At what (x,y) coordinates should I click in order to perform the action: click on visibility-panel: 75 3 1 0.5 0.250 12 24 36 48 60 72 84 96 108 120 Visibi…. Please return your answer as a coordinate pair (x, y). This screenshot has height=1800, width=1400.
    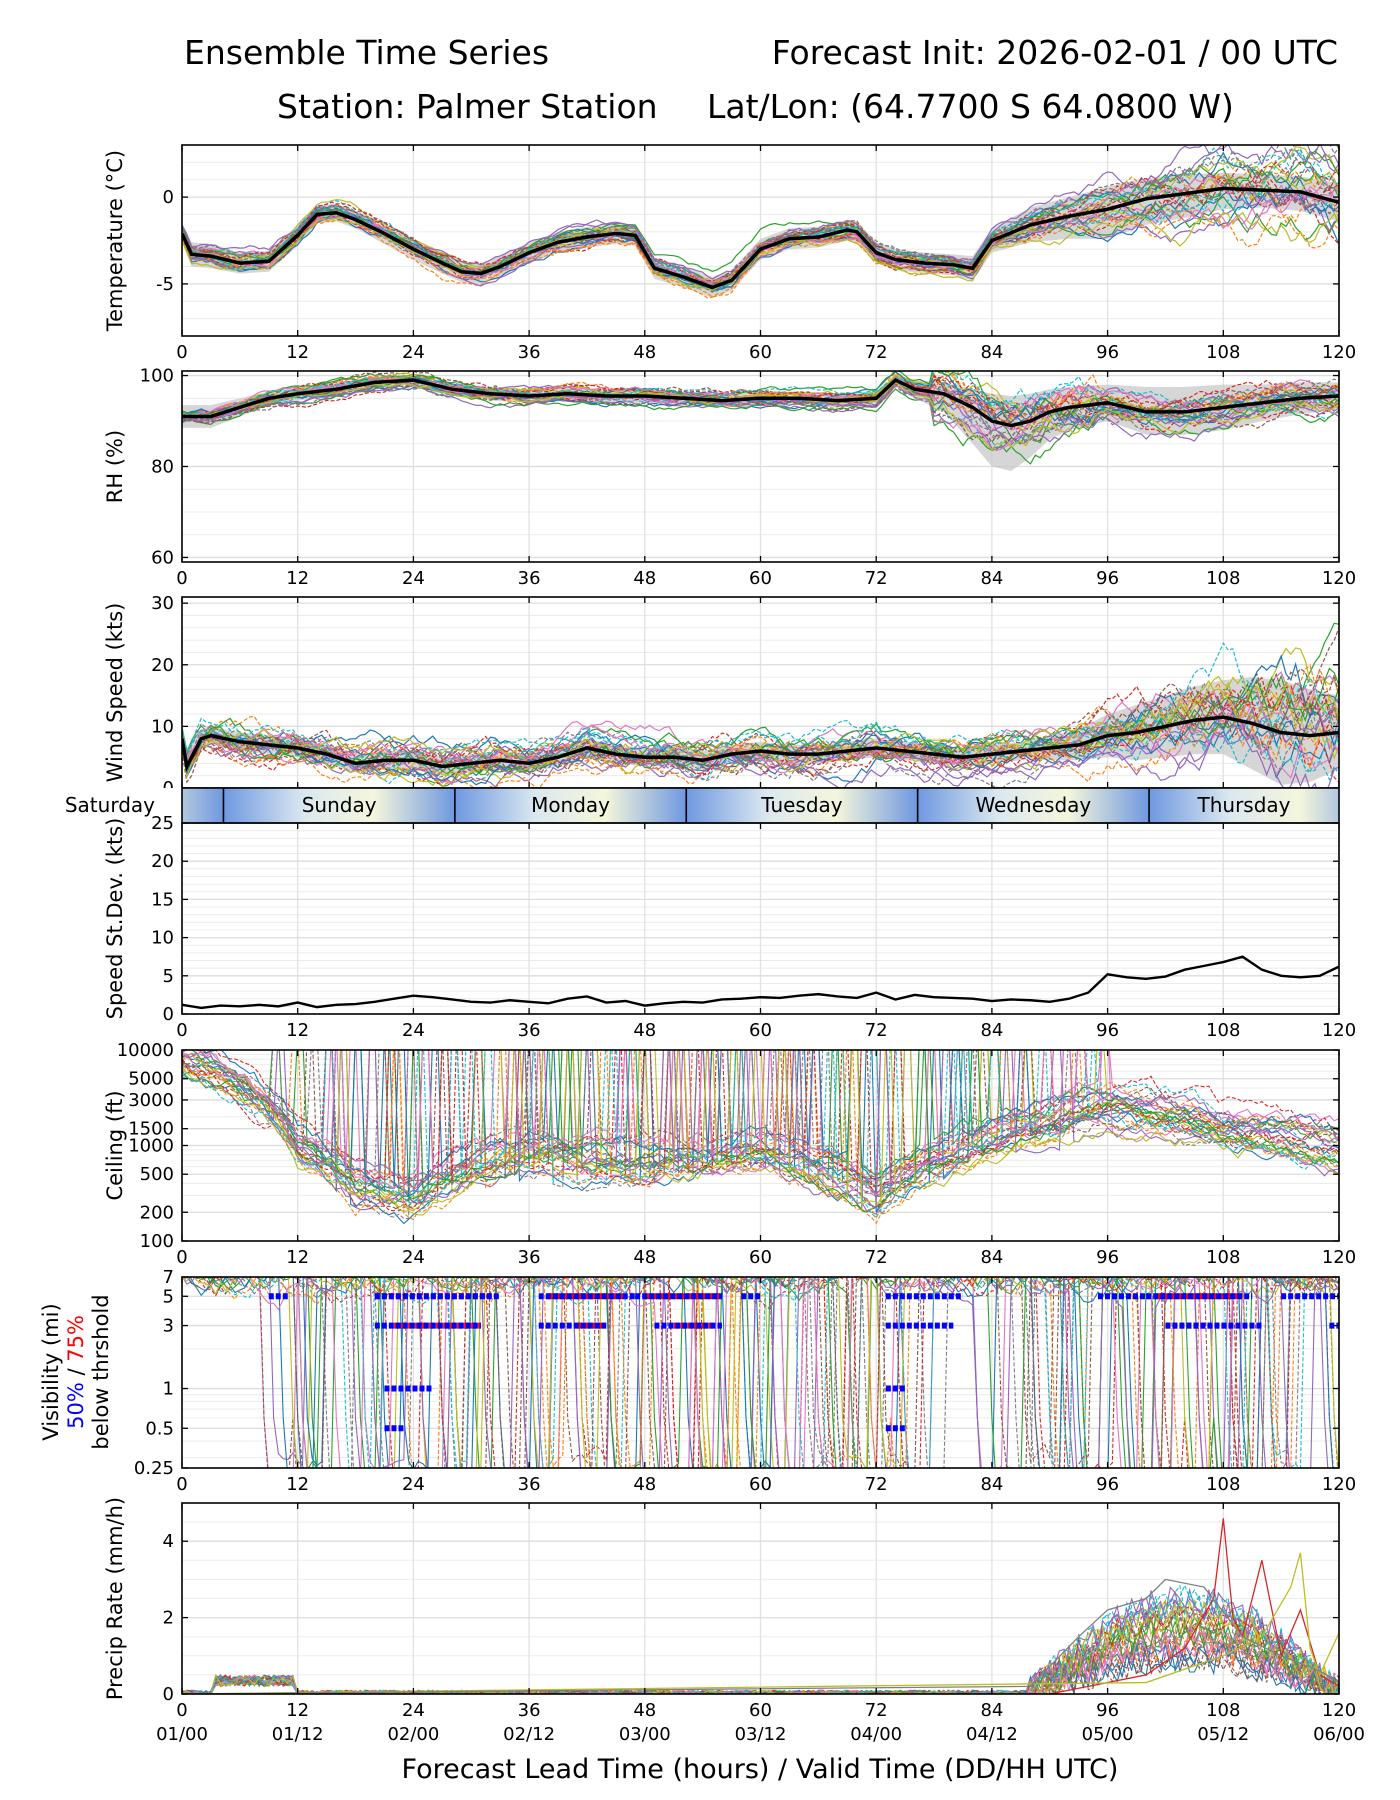
    Looking at the image, I should click on (697, 1381).